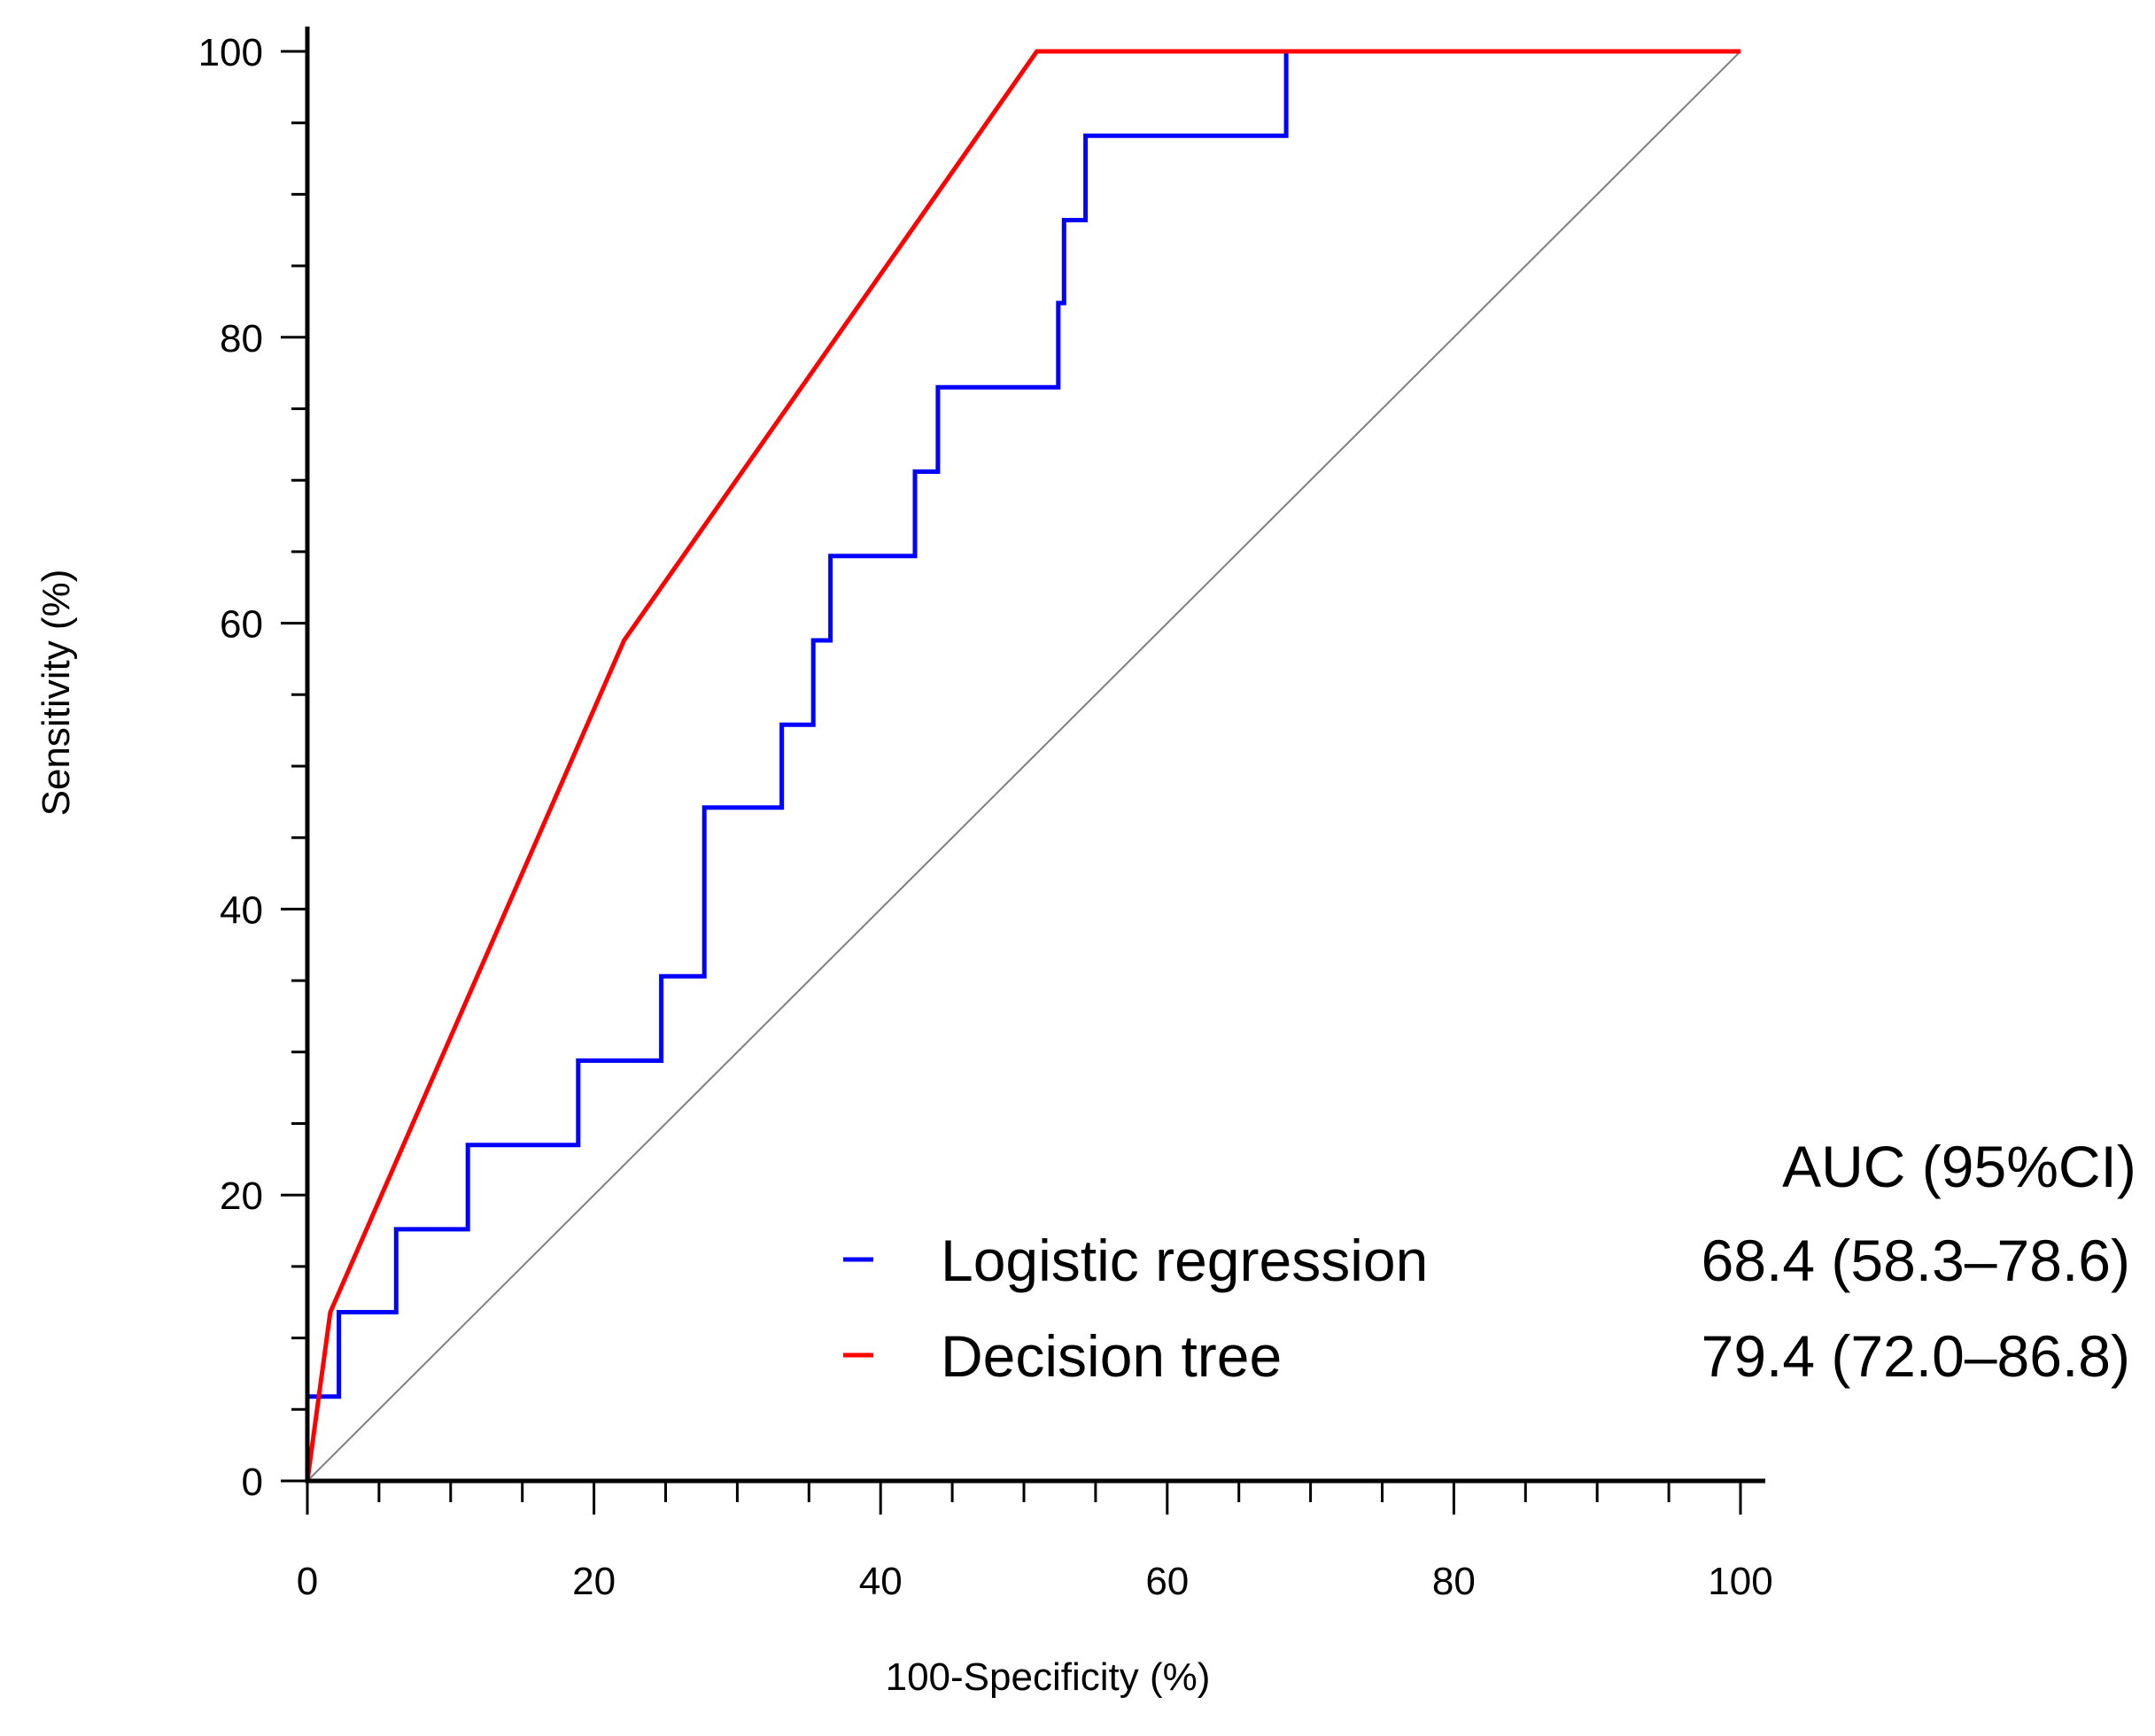 This screenshot has width=2155, height=1736. Describe the element at coordinates (1048, 1677) in the screenshot. I see `x-axis-title: 100-Specificity (%)` at that location.